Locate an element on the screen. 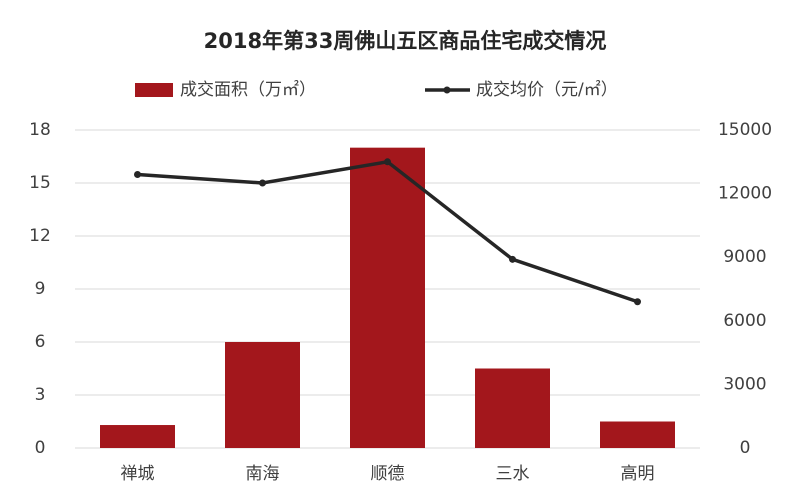 This screenshot has height=500, width=800. x-tick-label: 高明 is located at coordinates (638, 474).